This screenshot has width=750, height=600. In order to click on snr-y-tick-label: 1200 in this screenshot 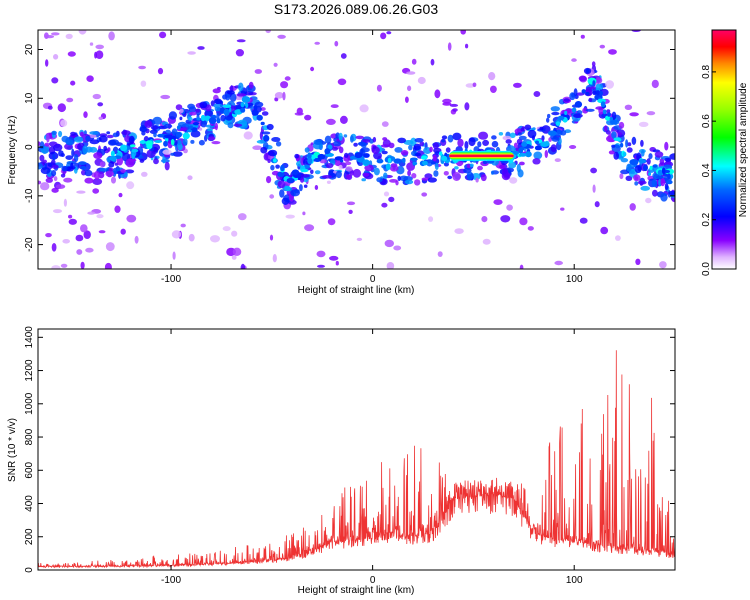, I will do `click(29, 370)`.